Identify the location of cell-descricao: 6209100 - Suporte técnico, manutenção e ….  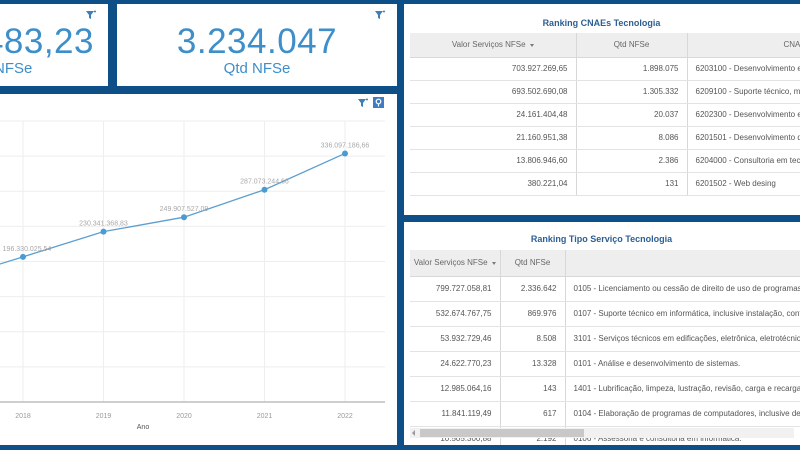
(743, 92).